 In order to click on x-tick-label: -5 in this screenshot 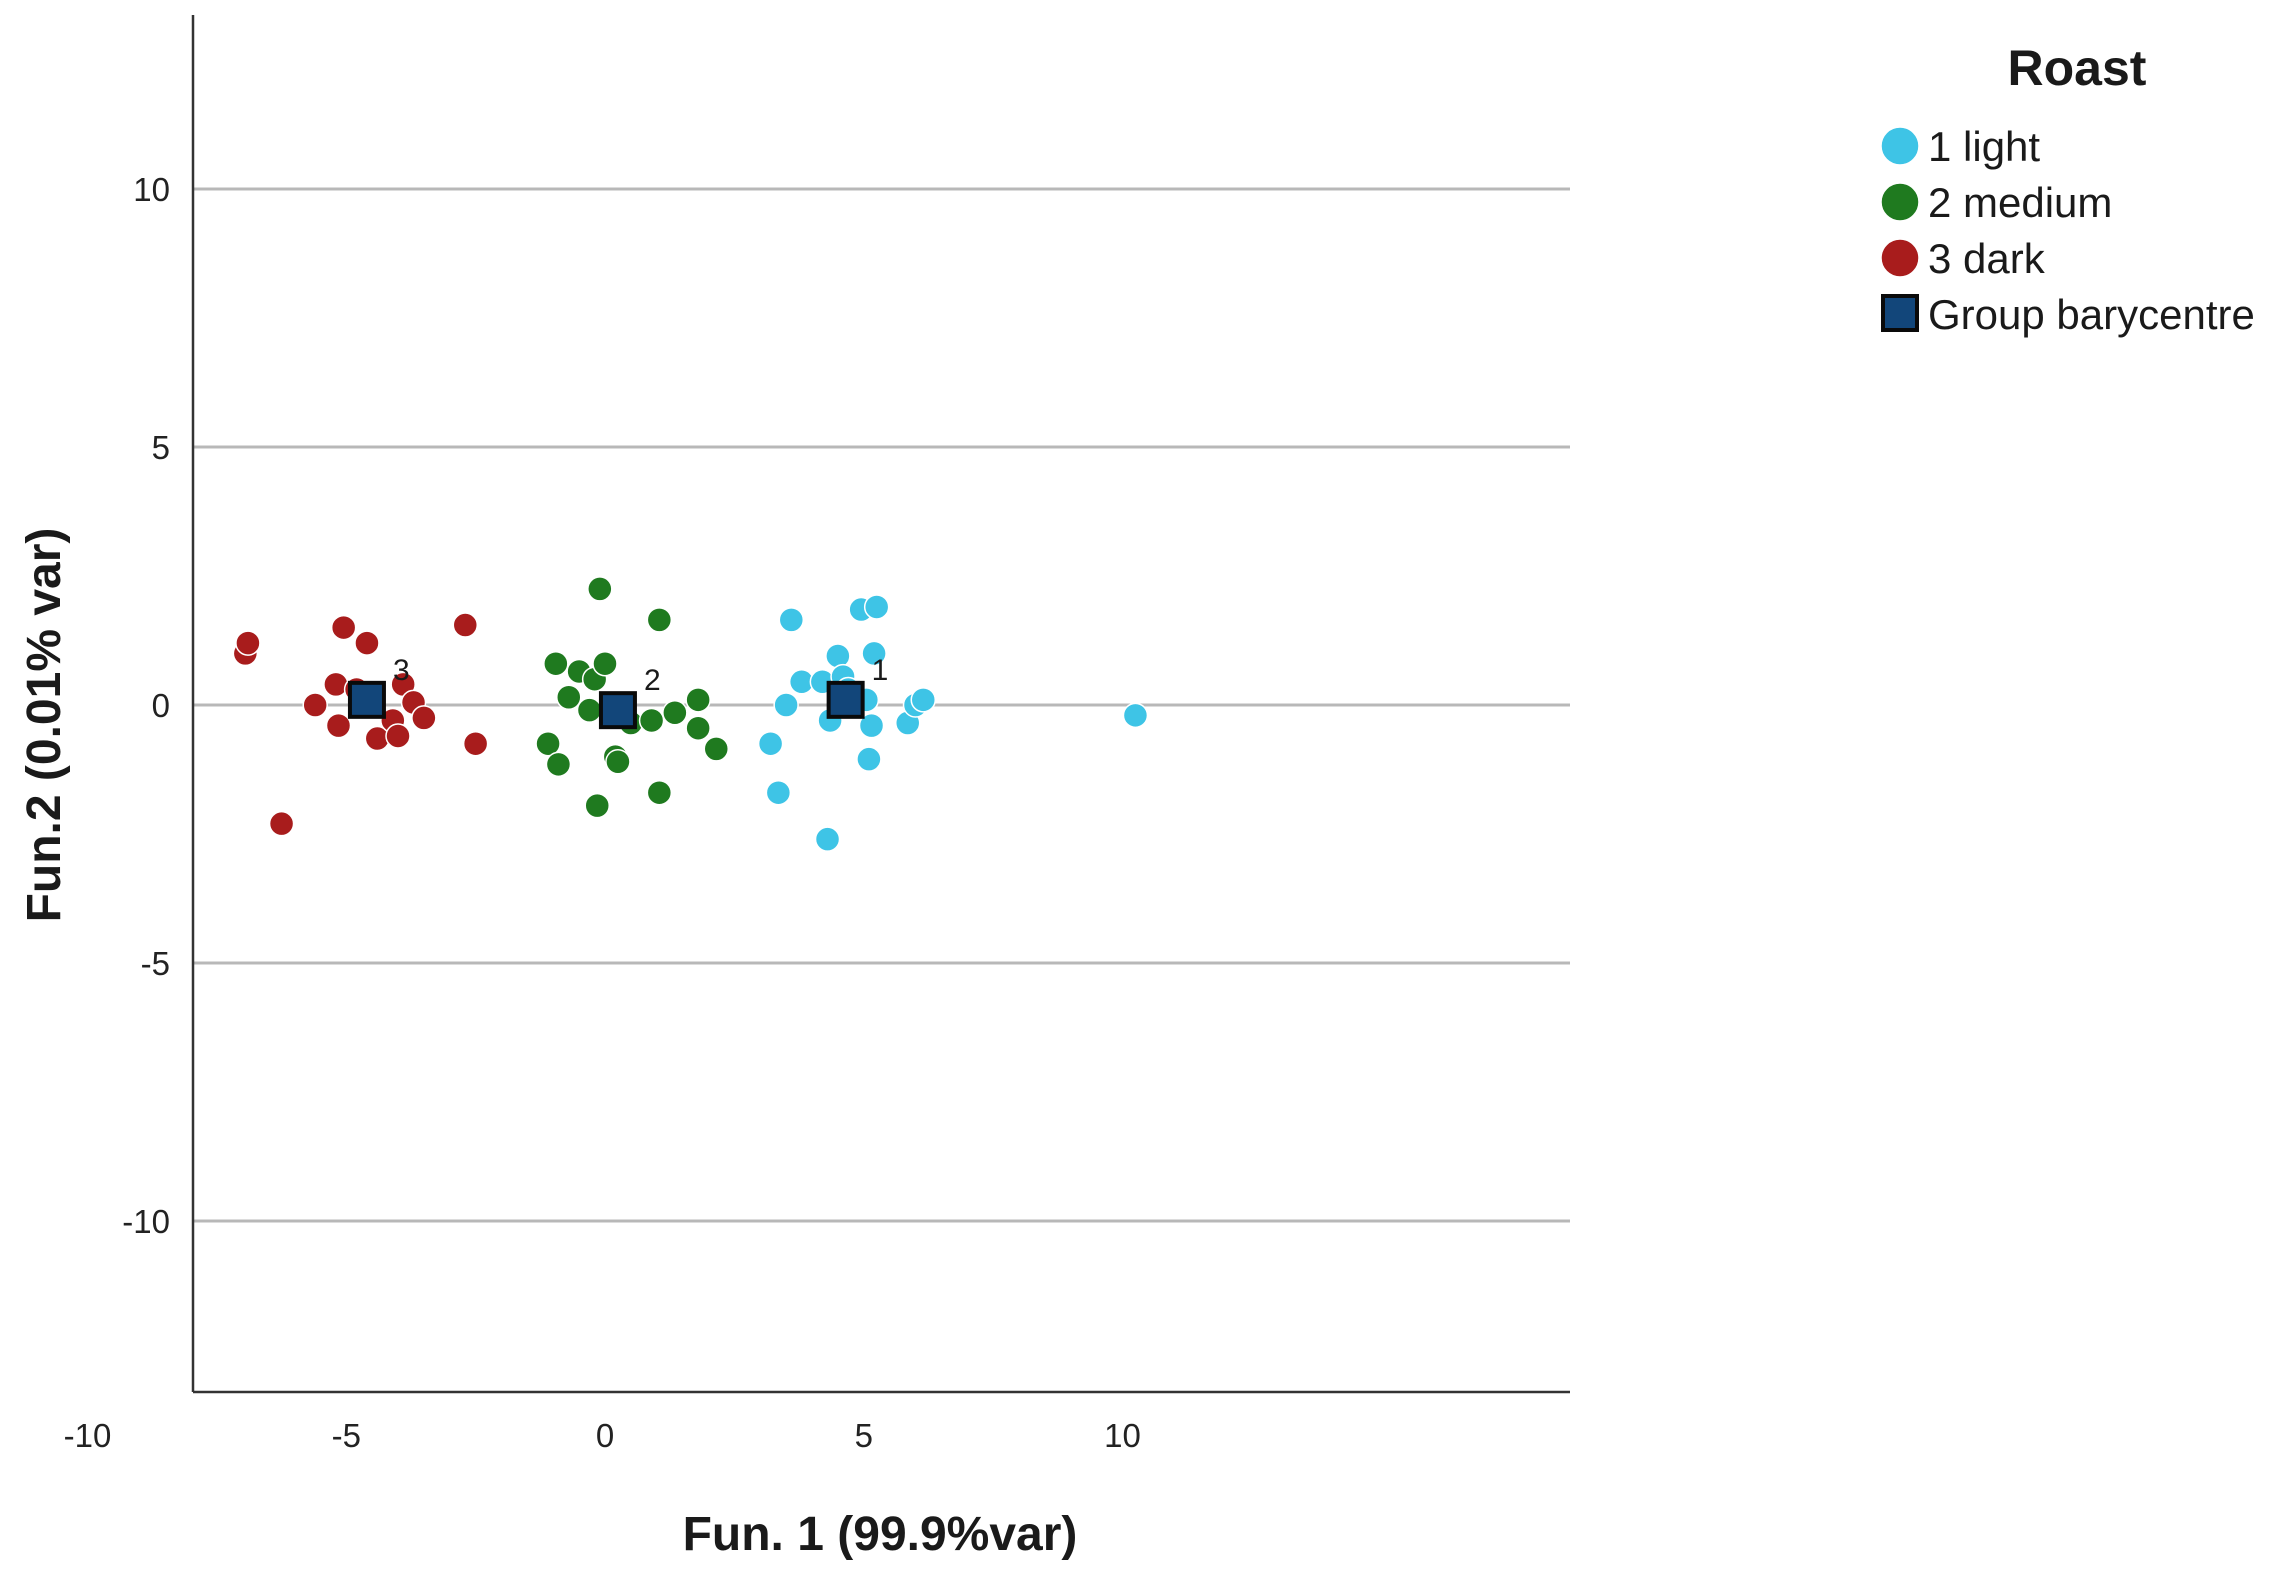, I will do `click(346, 1435)`.